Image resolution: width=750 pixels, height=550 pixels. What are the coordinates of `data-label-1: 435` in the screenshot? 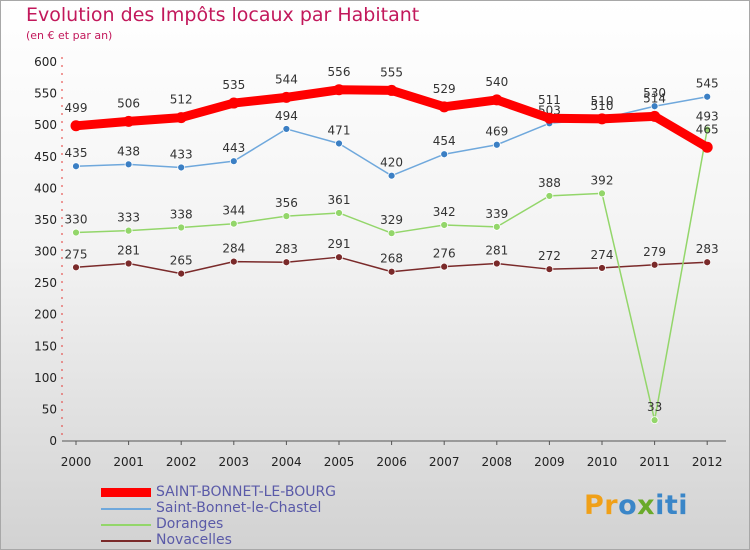 It's located at (76, 153).